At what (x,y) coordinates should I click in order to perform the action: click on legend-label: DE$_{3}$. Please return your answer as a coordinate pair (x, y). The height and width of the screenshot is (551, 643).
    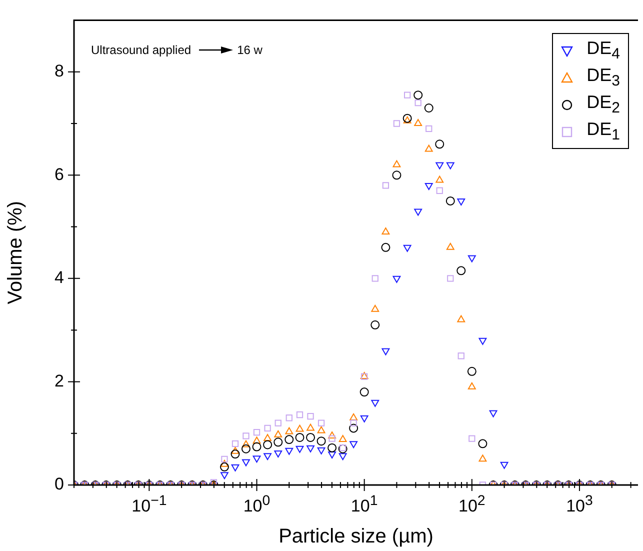
    Looking at the image, I should click on (603, 77).